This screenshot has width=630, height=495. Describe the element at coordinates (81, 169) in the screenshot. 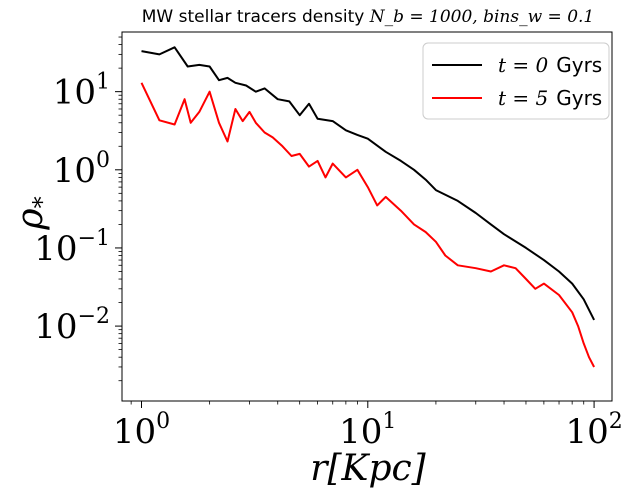

I see `y-tick-label: 10⁰` at that location.